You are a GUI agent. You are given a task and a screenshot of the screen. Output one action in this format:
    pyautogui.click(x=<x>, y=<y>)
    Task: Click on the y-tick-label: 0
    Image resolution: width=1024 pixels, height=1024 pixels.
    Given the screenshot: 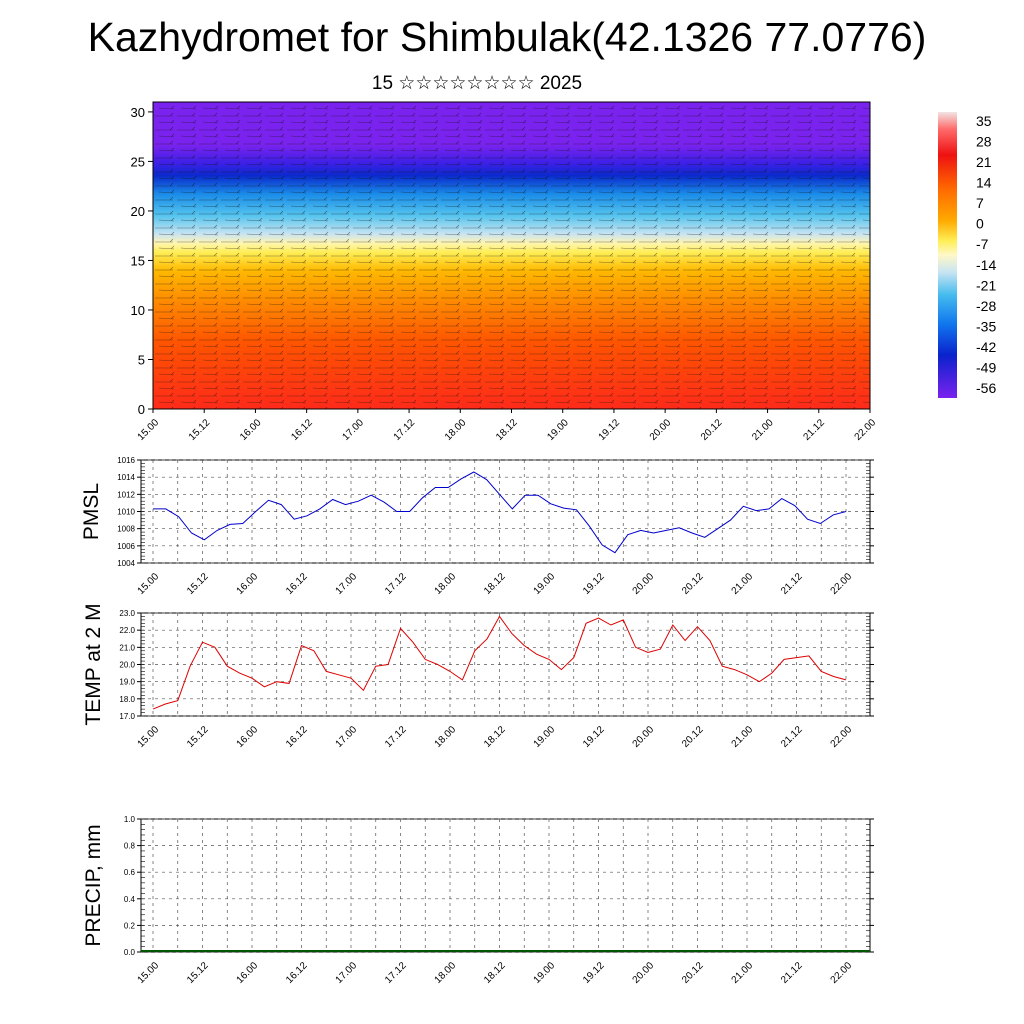 What is the action you would take?
    pyautogui.click(x=141, y=409)
    